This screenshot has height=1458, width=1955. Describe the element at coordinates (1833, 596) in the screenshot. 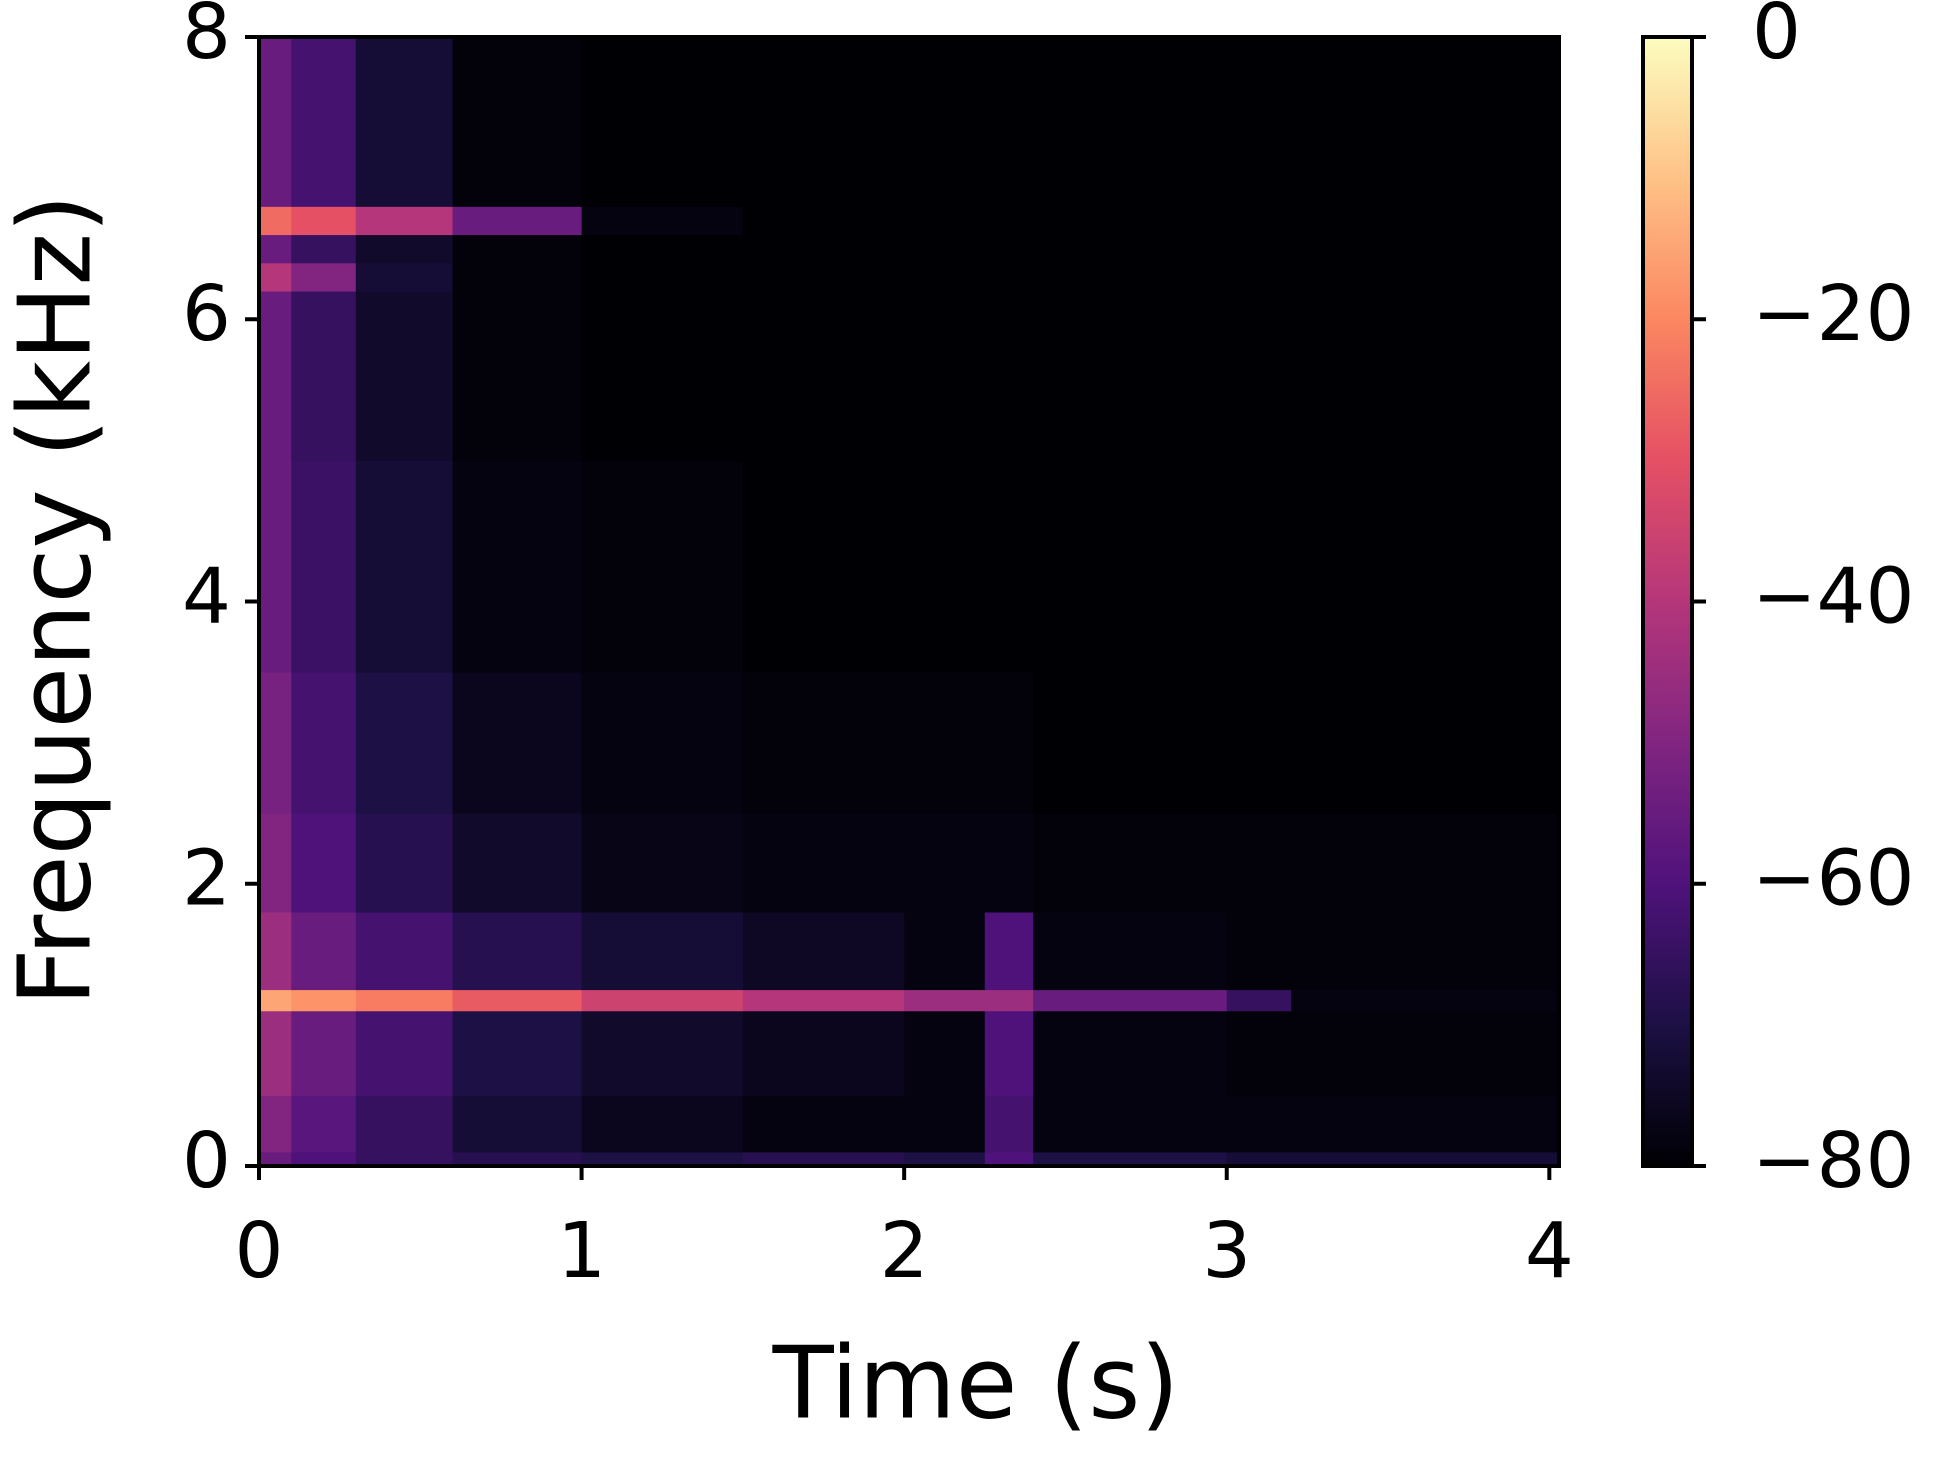

I see `colorbar-tick-label: −40` at that location.